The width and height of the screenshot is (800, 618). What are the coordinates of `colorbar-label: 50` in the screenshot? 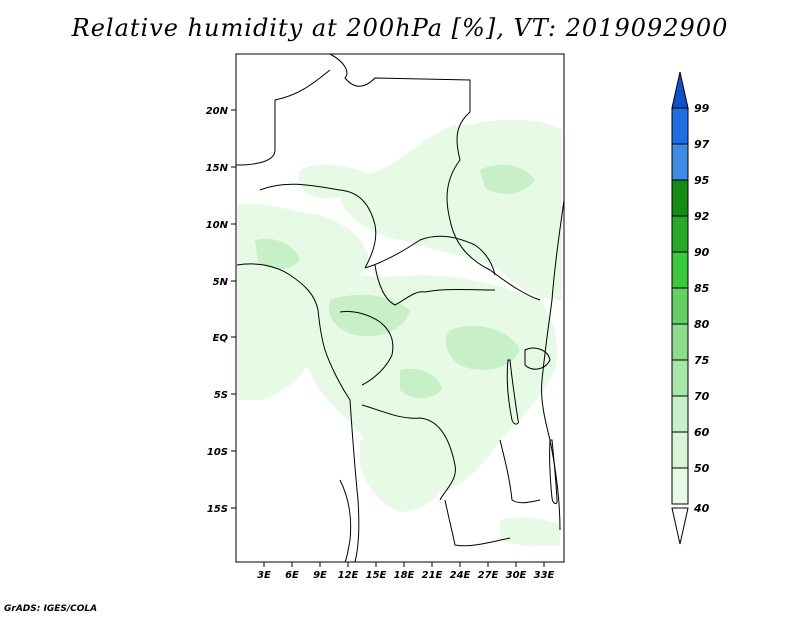 It's located at (702, 468).